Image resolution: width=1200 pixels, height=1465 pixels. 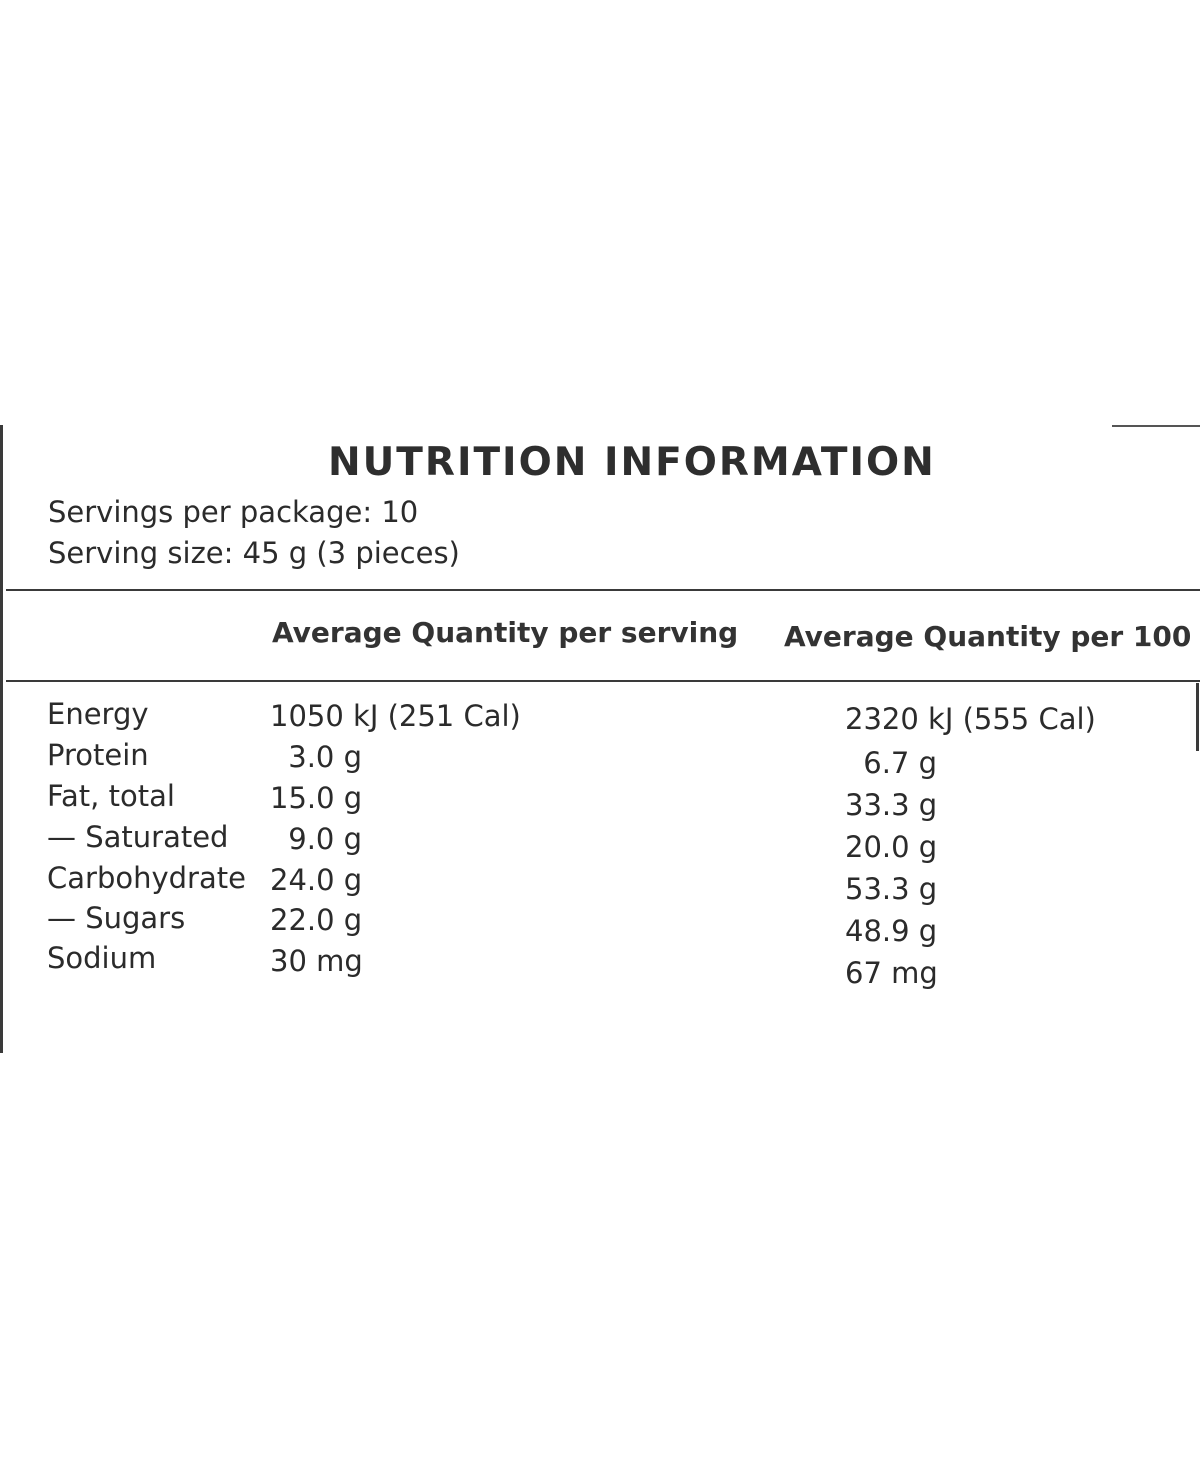 What do you see at coordinates (1197, 717) in the screenshot?
I see `panel-right-border` at bounding box center [1197, 717].